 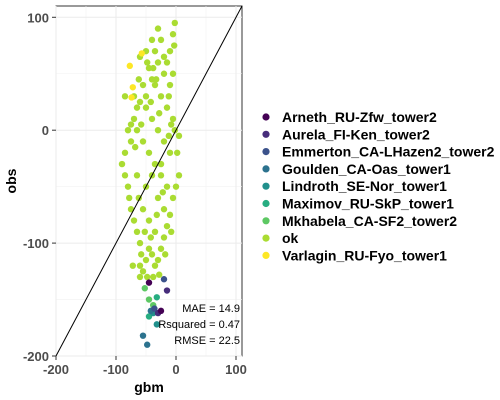 I want to click on legend-item: ok, so click(x=280, y=238).